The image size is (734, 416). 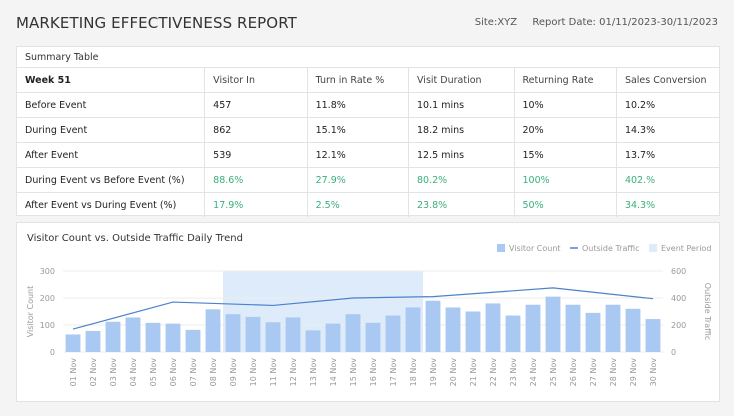 I want to click on y-tick-left: 100, so click(x=47, y=325).